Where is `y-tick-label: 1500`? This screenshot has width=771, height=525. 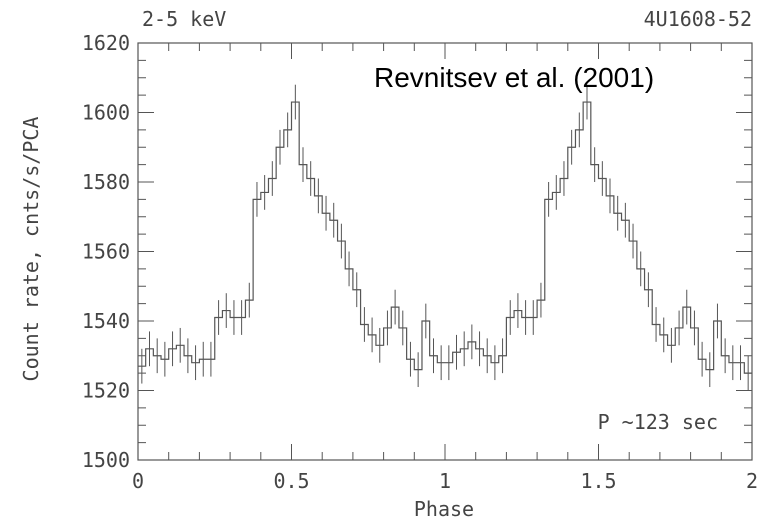 y-tick-label: 1500 is located at coordinates (106, 460).